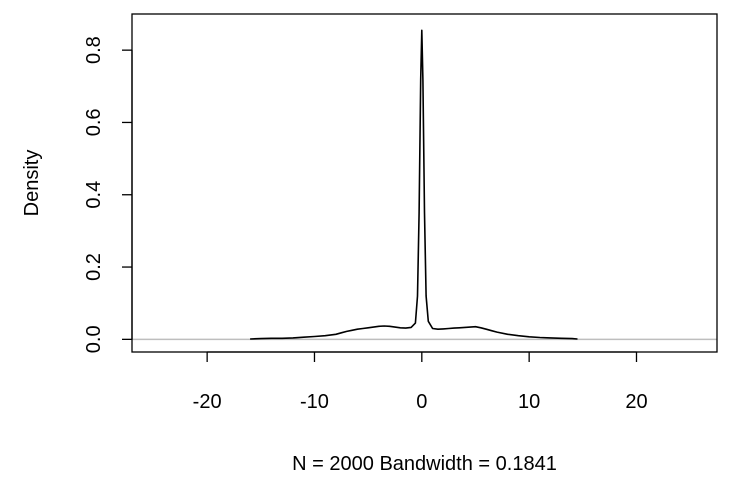 This screenshot has width=732, height=478. I want to click on x-axis-label: N = 2000 Bandwidth = 0.1841, so click(424, 464).